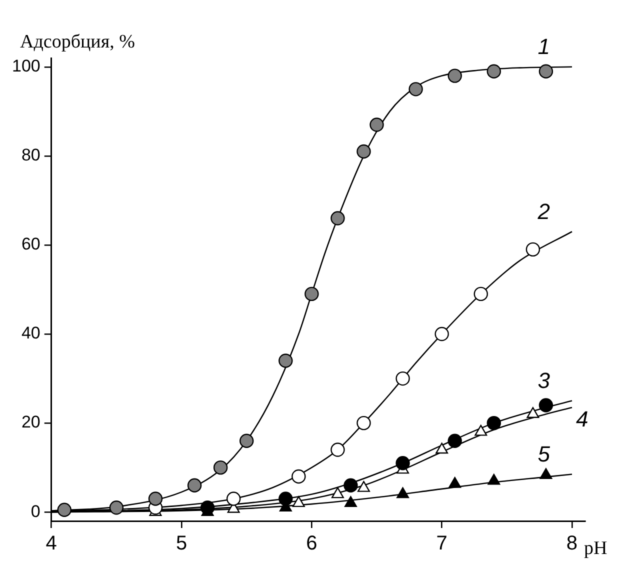  What do you see at coordinates (543, 211) in the screenshot?
I see `series-label: 2` at bounding box center [543, 211].